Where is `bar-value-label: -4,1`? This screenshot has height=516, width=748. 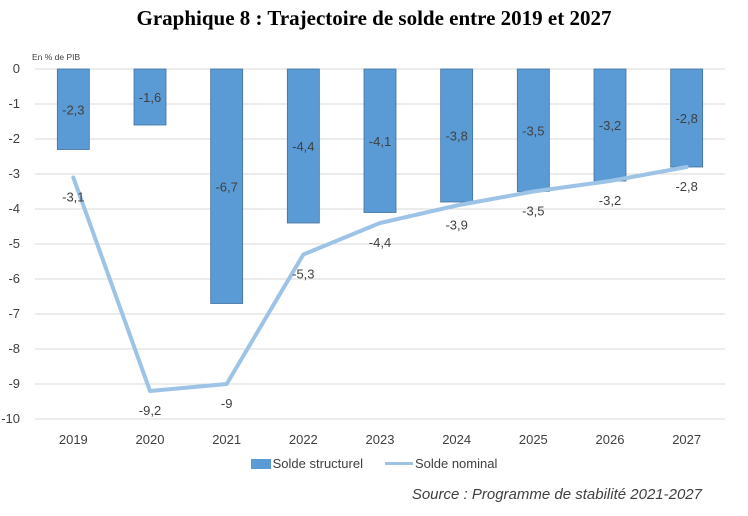
bar-value-label: -4,1 is located at coordinates (380, 141).